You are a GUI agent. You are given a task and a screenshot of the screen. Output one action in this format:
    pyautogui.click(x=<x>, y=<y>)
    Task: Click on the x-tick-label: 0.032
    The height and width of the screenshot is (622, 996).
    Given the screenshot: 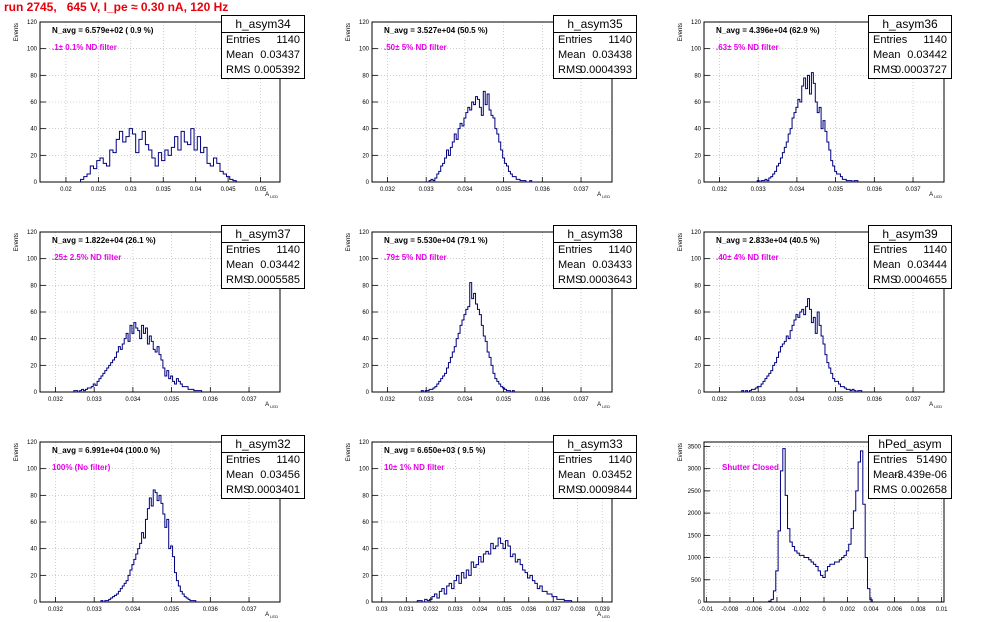 What is the action you would take?
    pyautogui.click(x=431, y=610)
    